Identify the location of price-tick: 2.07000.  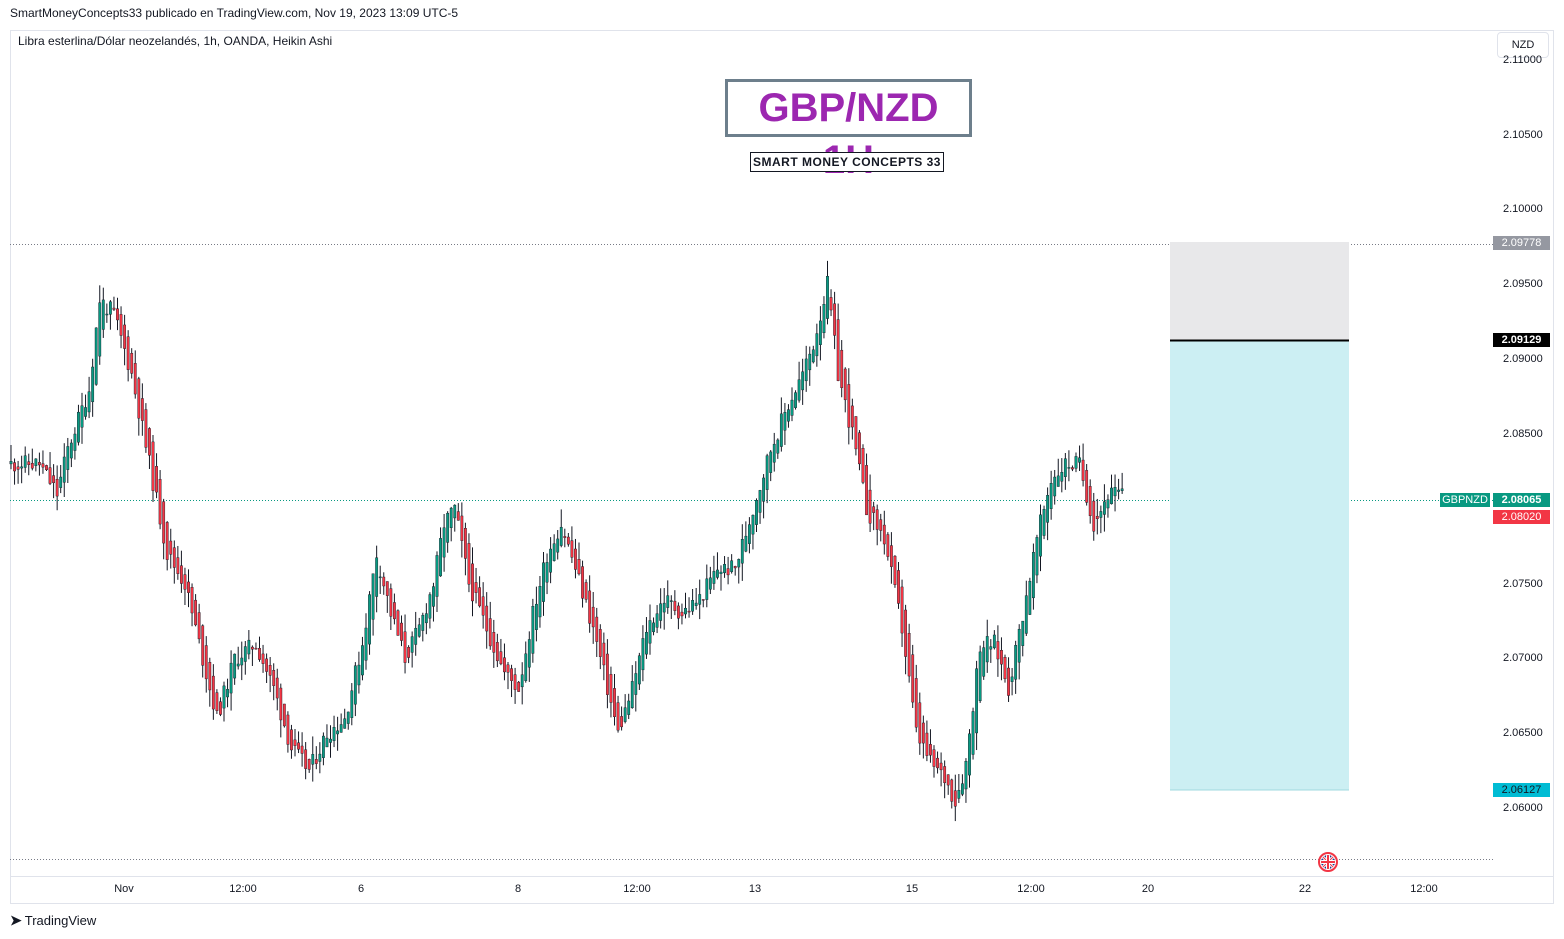
(1523, 658).